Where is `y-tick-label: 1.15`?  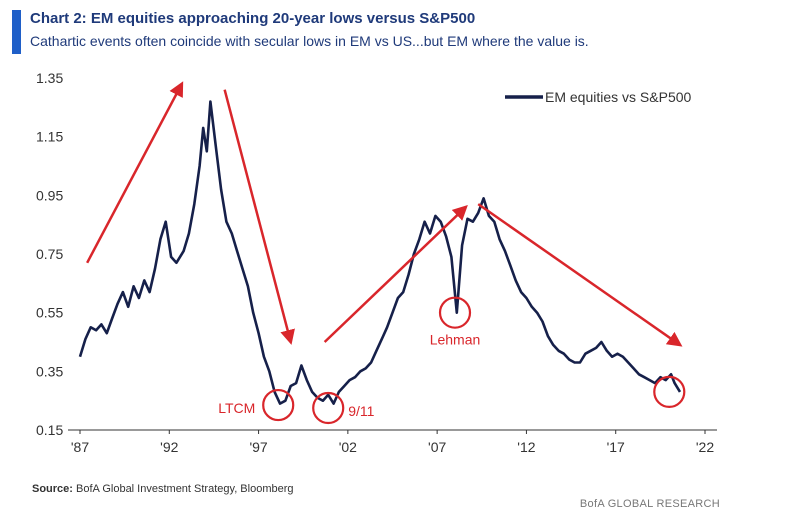 y-tick-label: 1.15 is located at coordinates (49, 137).